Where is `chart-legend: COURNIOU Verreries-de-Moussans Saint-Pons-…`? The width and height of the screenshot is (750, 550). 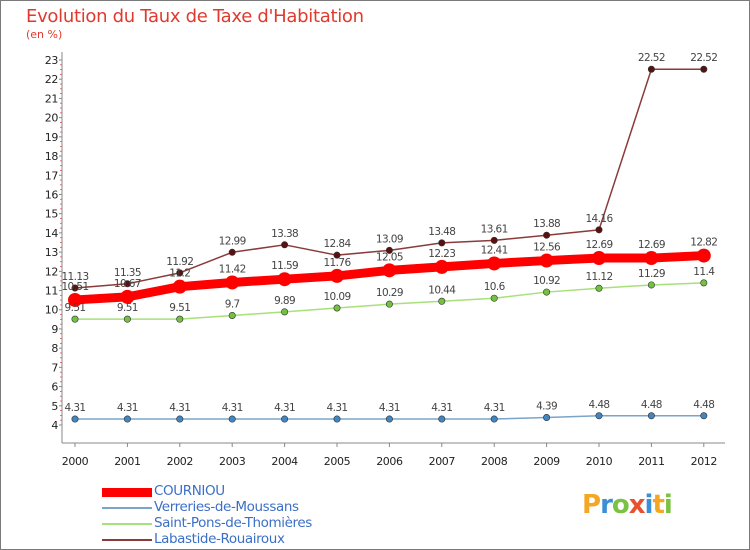 chart-legend: COURNIOU Verreries-de-Moussans Saint-Pons-… is located at coordinates (252, 515).